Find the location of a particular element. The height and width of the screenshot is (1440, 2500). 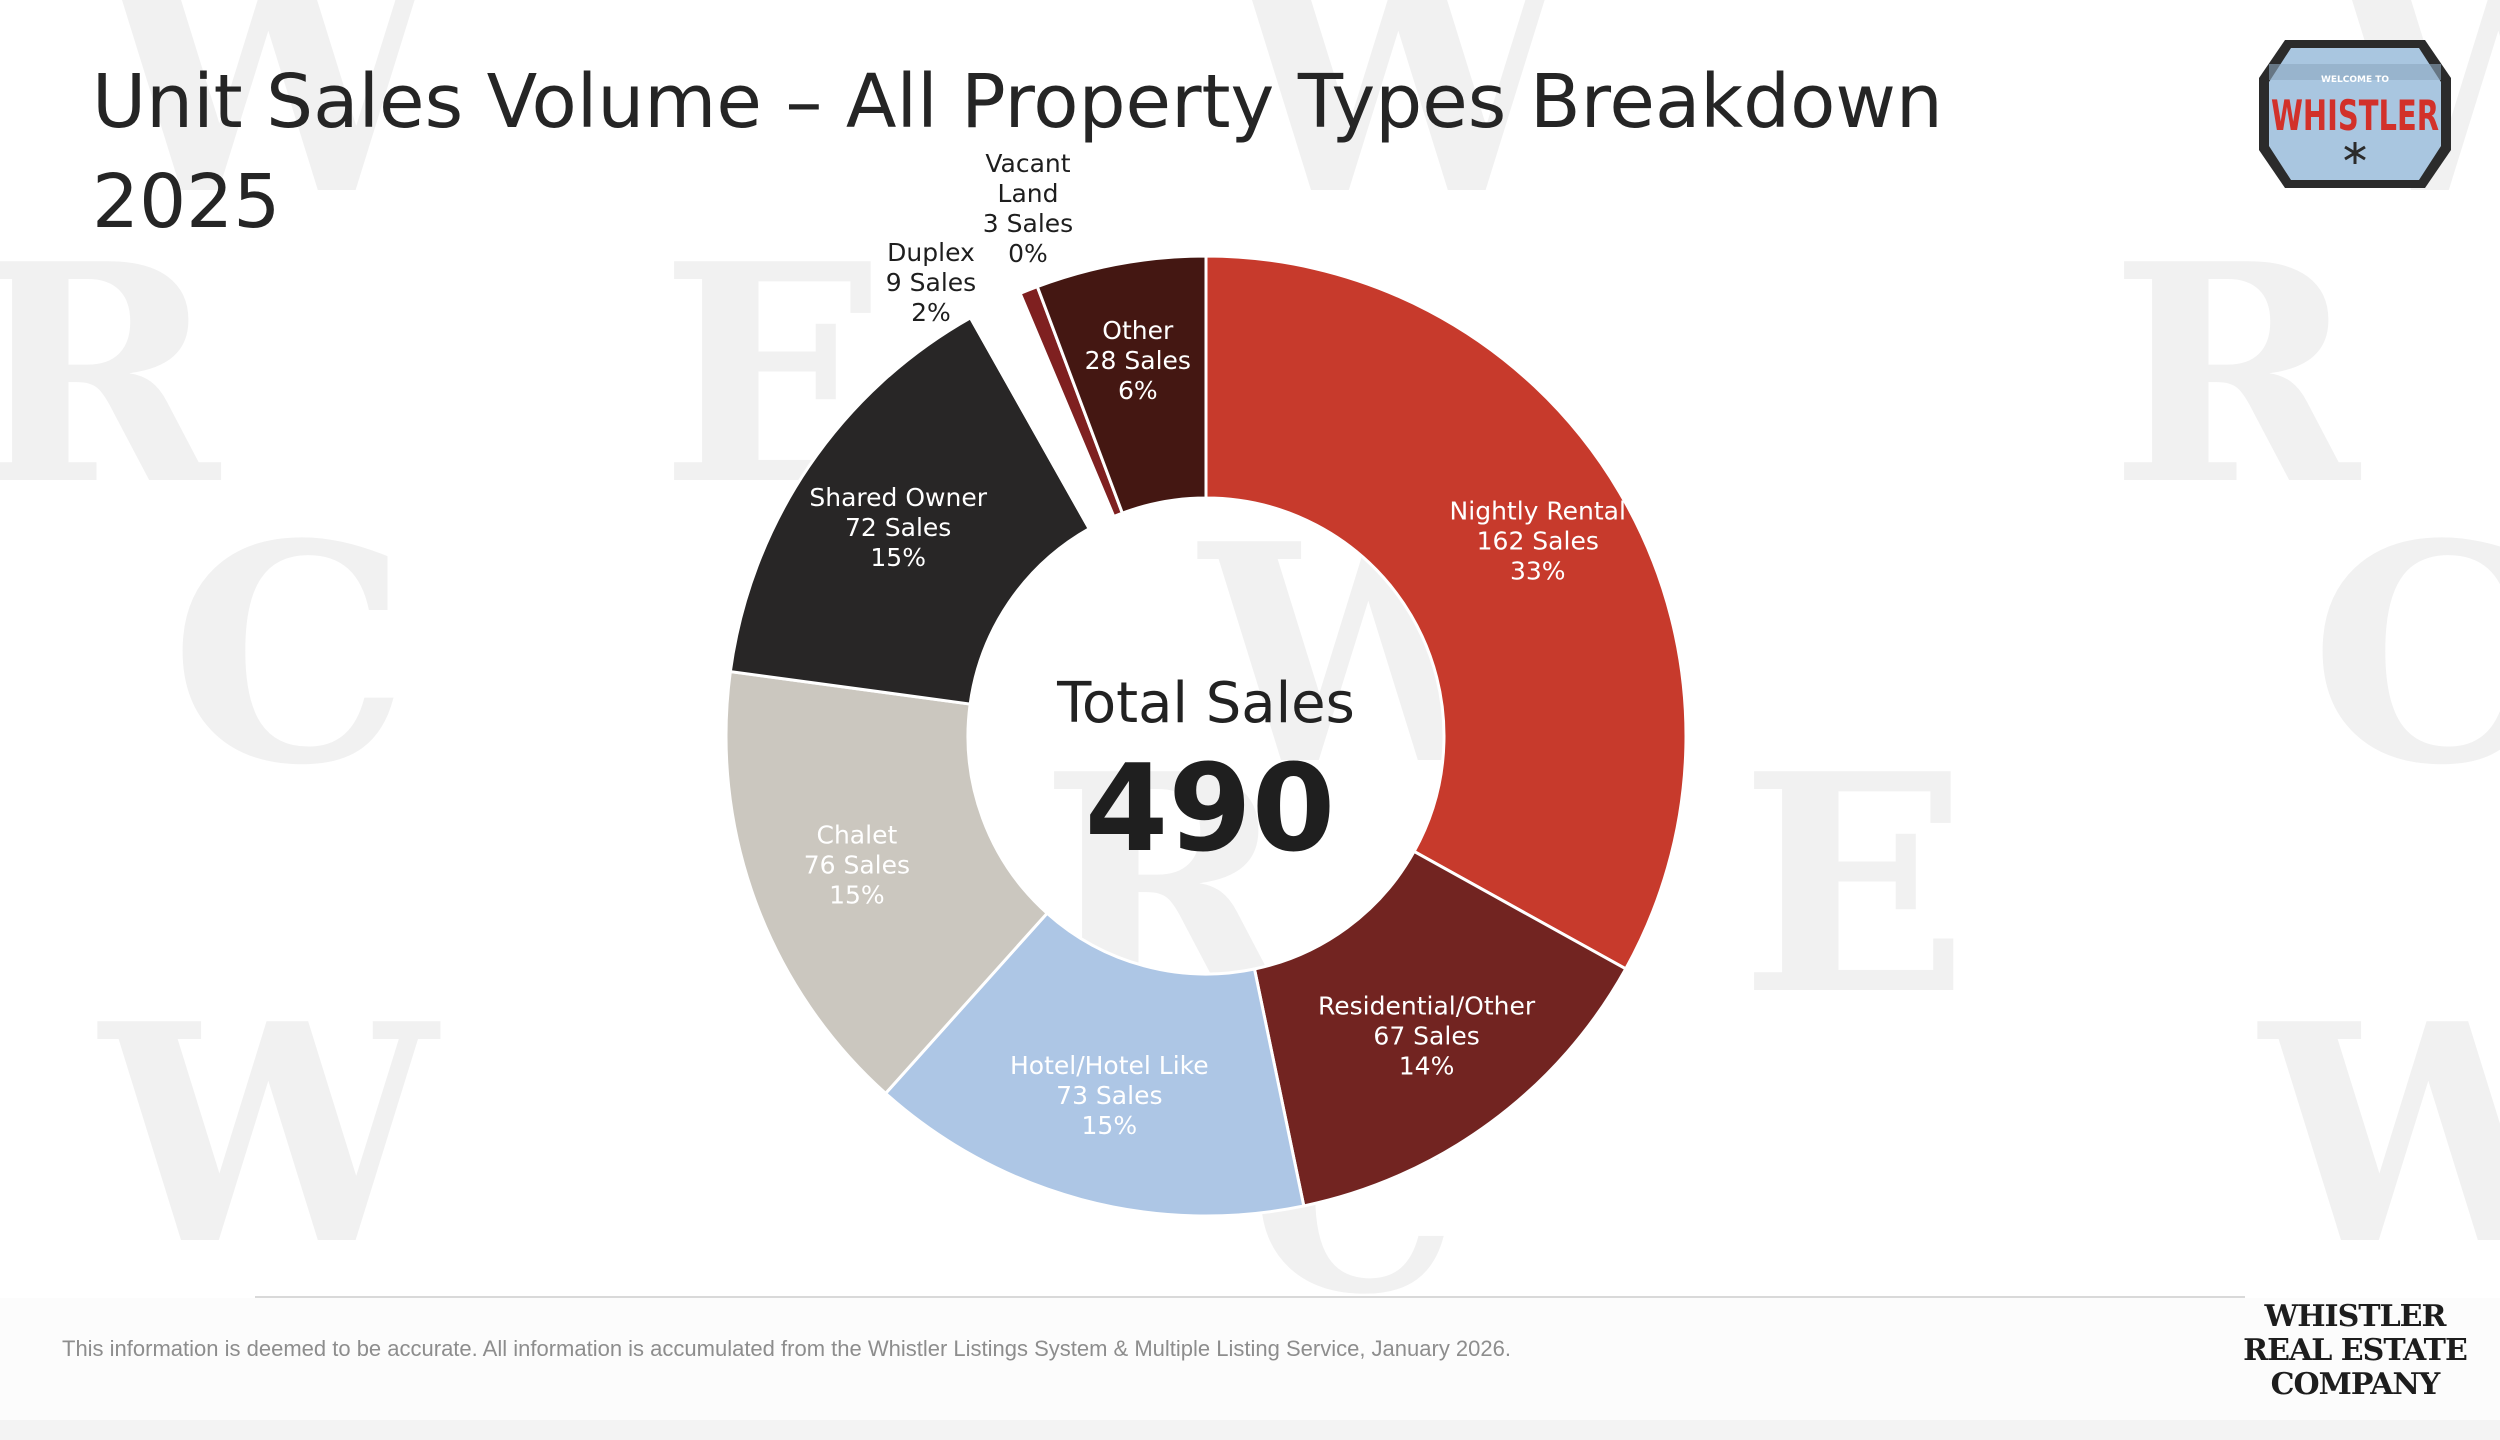

slide-title-line2: 2025 is located at coordinates (186, 202).